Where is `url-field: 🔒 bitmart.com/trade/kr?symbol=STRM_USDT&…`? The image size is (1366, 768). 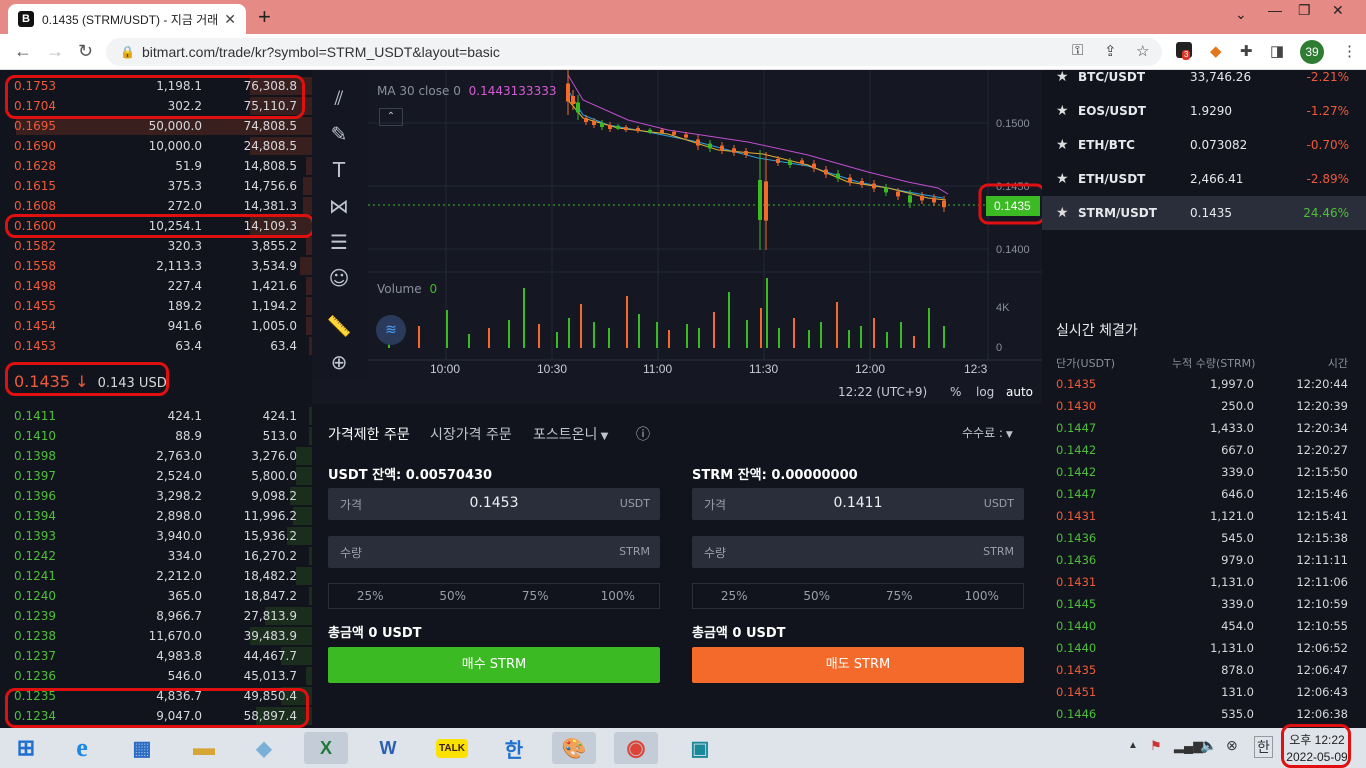
url-field: 🔒 bitmart.com/trade/kr?symbol=STRM_USDT&… is located at coordinates (634, 52).